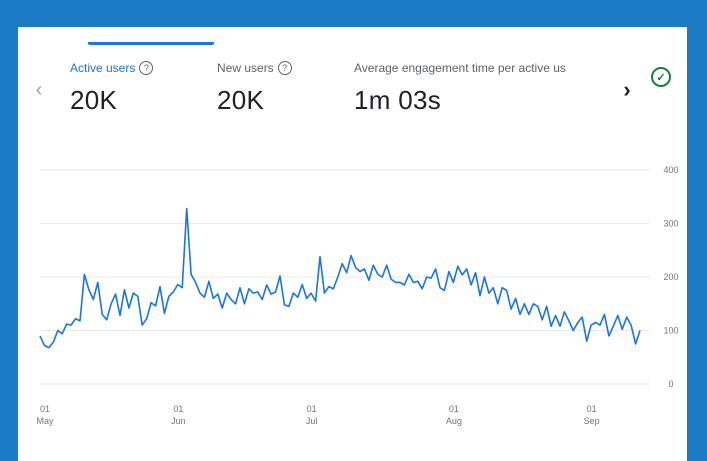 The width and height of the screenshot is (707, 461). What do you see at coordinates (670, 224) in the screenshot?
I see `y-tick-label: 300` at bounding box center [670, 224].